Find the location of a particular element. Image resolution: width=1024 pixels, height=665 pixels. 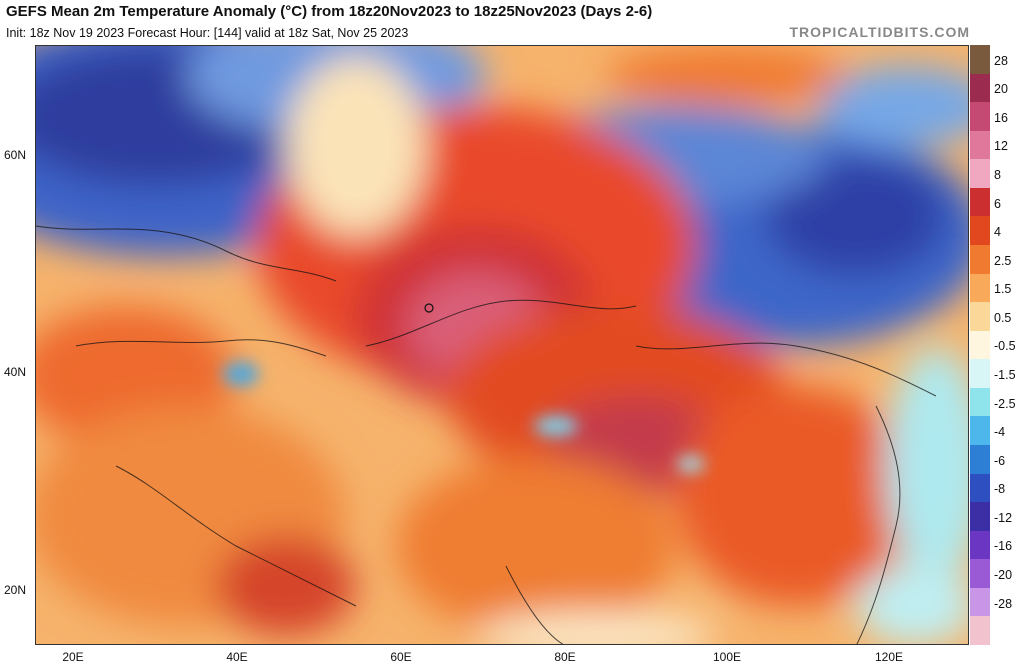

colorbar-label: -1.5 is located at coordinates (1005, 375).